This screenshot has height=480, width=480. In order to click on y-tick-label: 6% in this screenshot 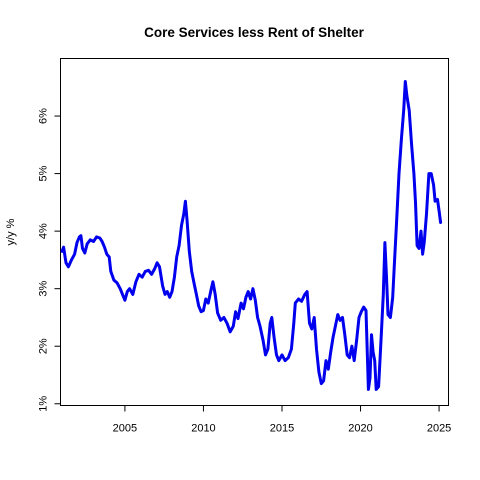, I will do `click(44, 116)`.